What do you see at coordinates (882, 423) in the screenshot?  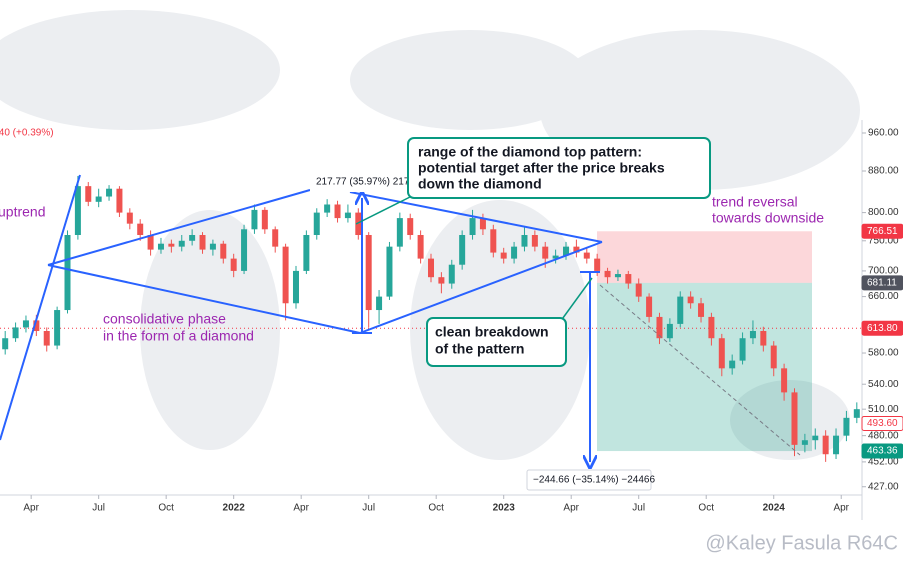 I see `price-badge-label: 493.60` at bounding box center [882, 423].